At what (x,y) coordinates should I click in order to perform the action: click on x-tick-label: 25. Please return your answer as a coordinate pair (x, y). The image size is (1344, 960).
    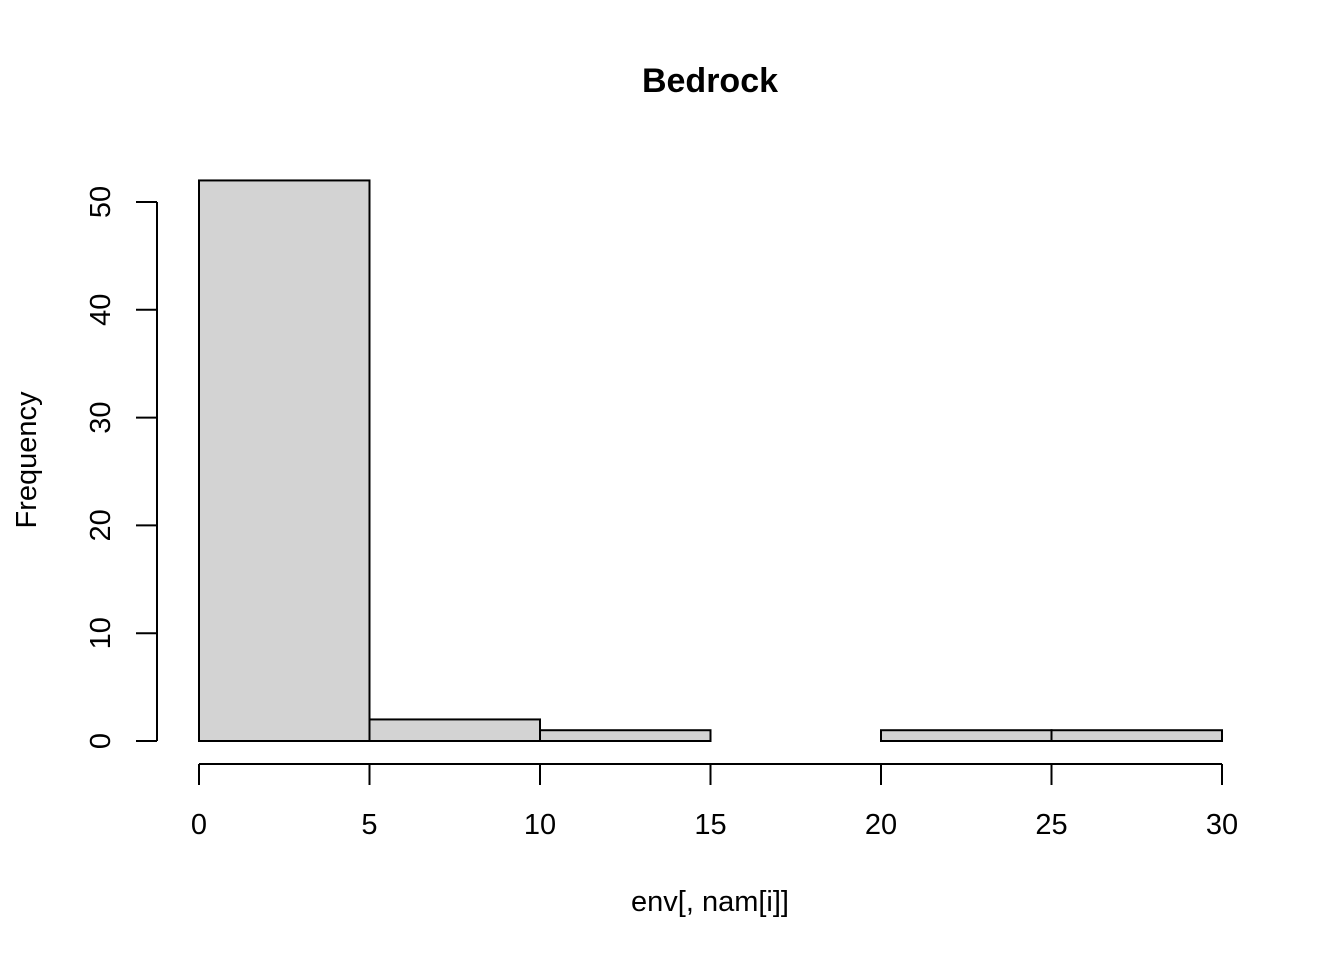
    Looking at the image, I should click on (1051, 825).